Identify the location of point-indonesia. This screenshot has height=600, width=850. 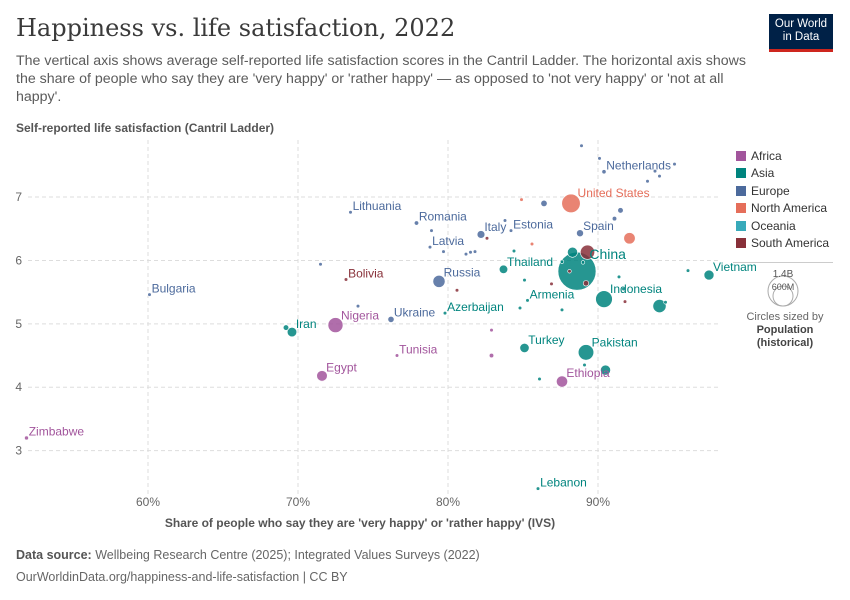
(604, 299).